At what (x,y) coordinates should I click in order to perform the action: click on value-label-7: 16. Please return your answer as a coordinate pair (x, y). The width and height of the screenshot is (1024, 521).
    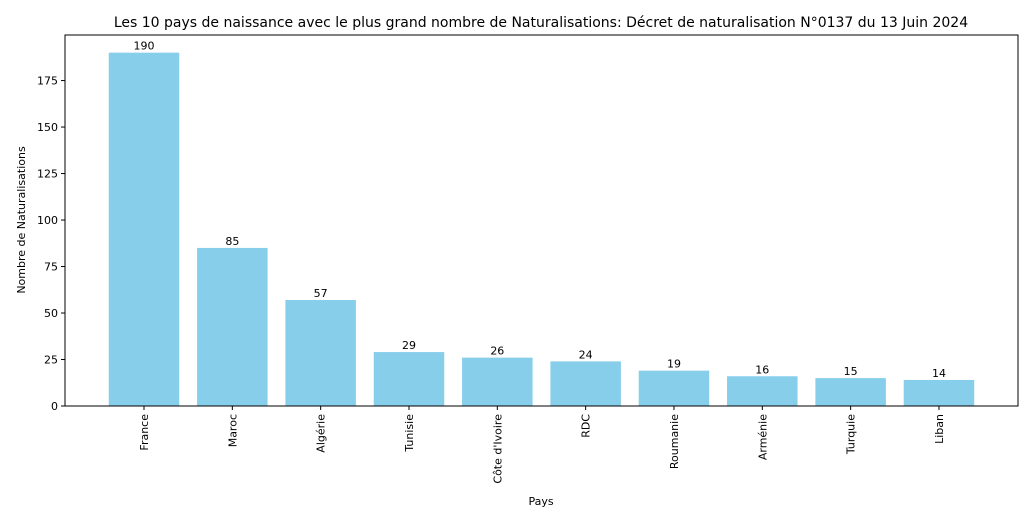
    Looking at the image, I should click on (762, 369).